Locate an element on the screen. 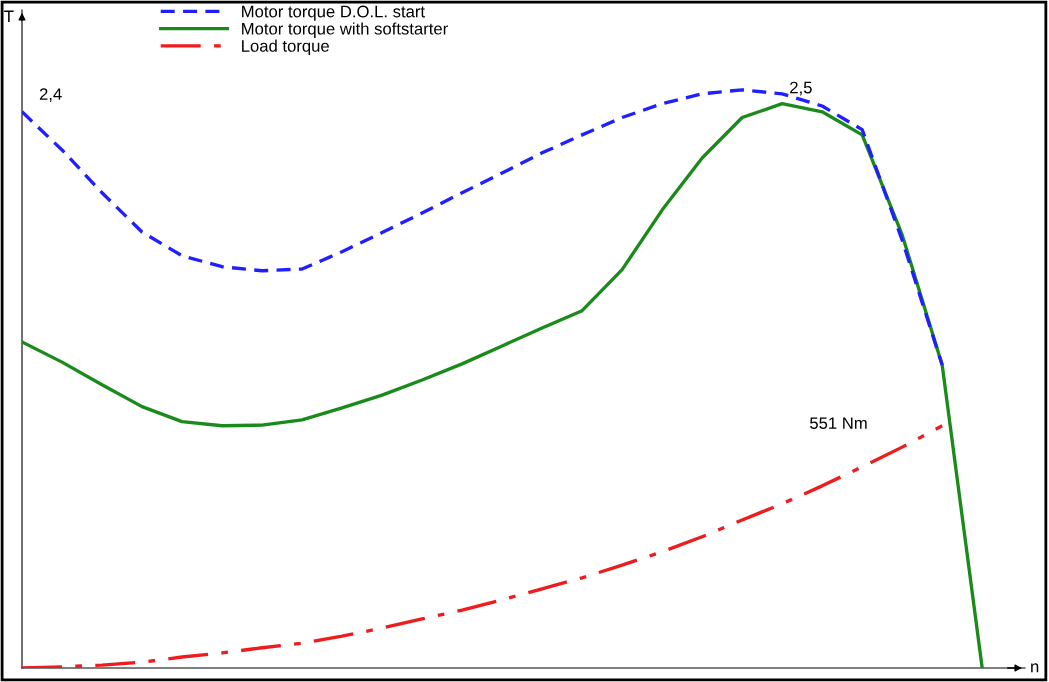 The height and width of the screenshot is (682, 1049). legend-label: Motor torque D.O.L. start is located at coordinates (333, 13).